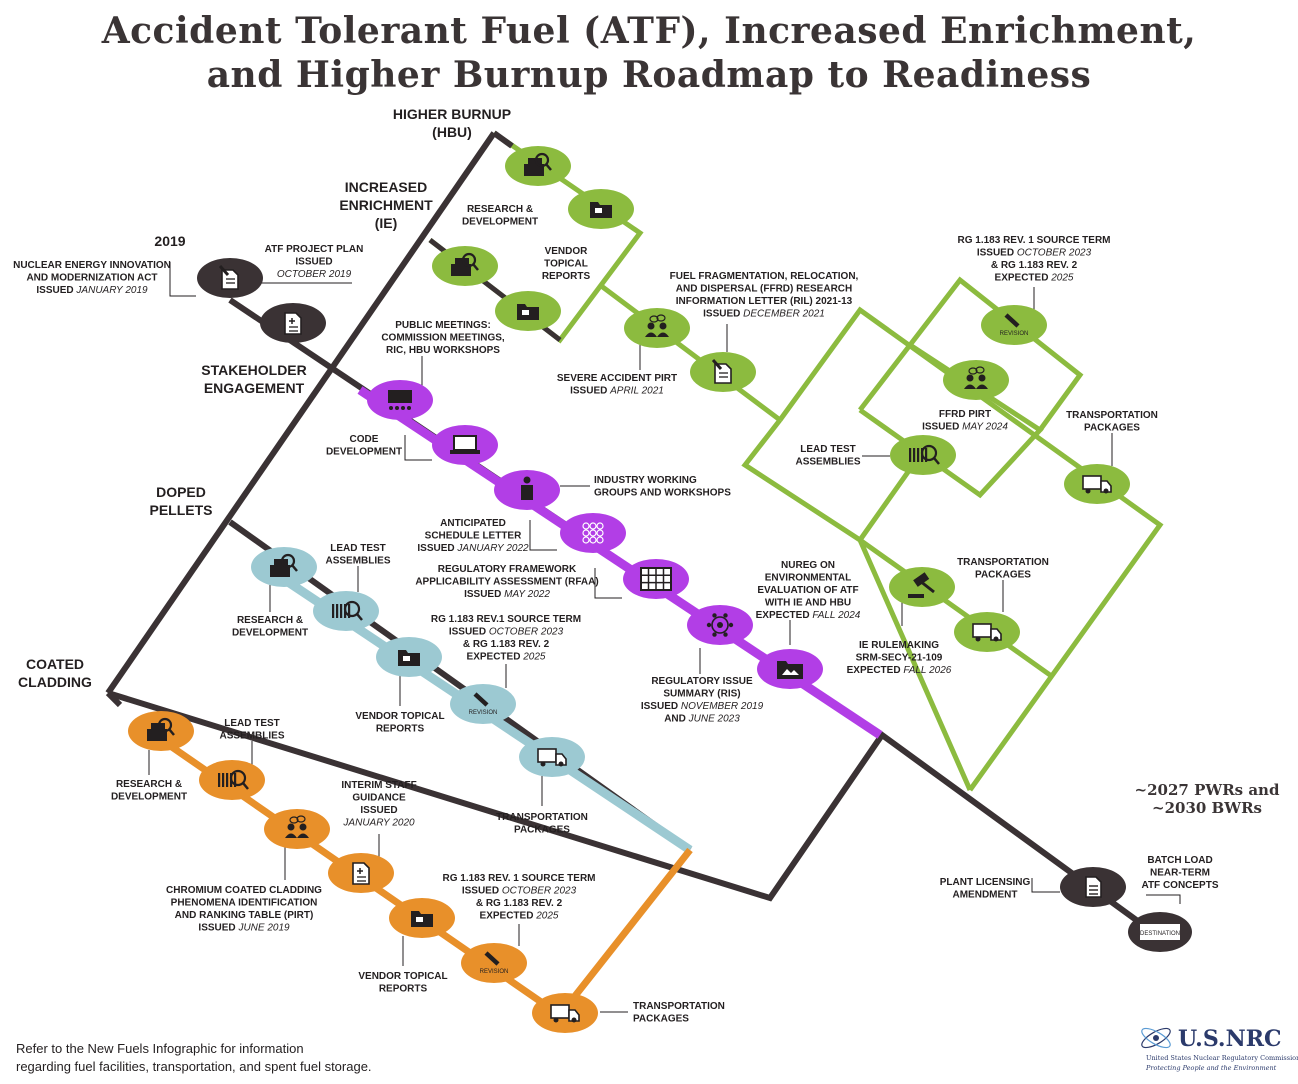 The image size is (1298, 1084). Describe the element at coordinates (114, 699) in the screenshot. I see `dark-coated-stub` at that location.